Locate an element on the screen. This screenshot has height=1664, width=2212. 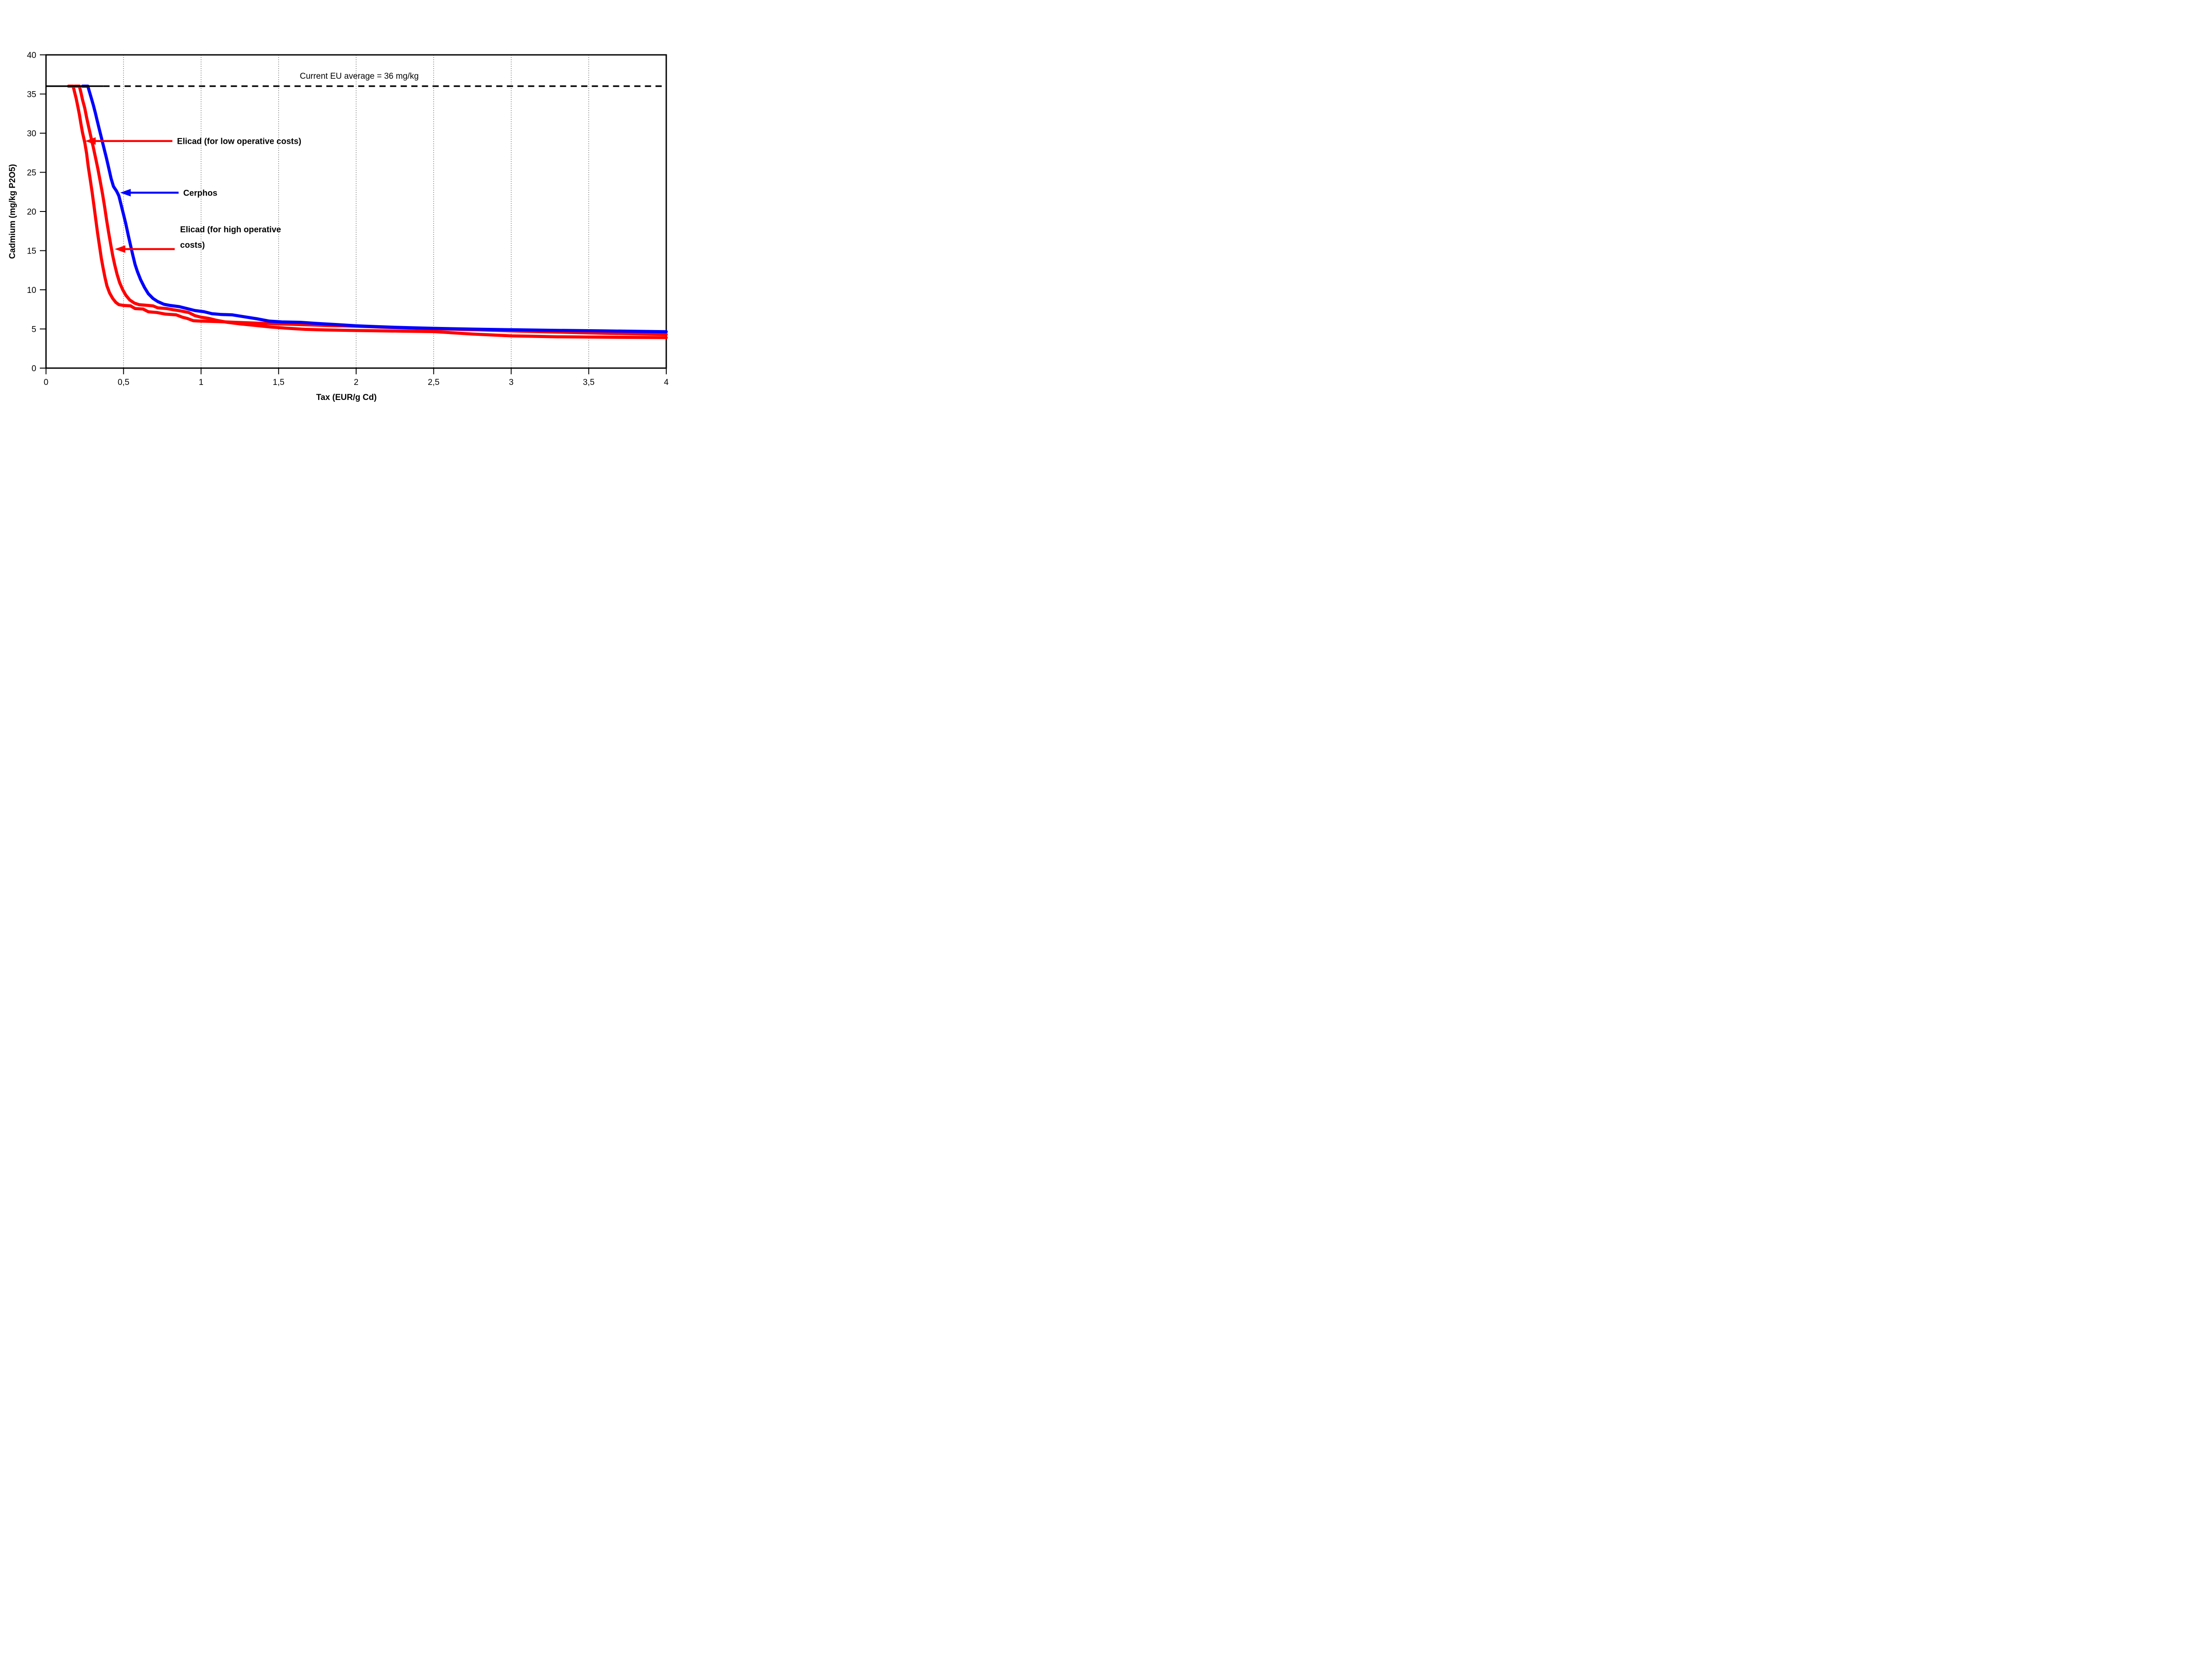
annotation-elicad-low: Elicad (for low operative costs) is located at coordinates (193, 141).